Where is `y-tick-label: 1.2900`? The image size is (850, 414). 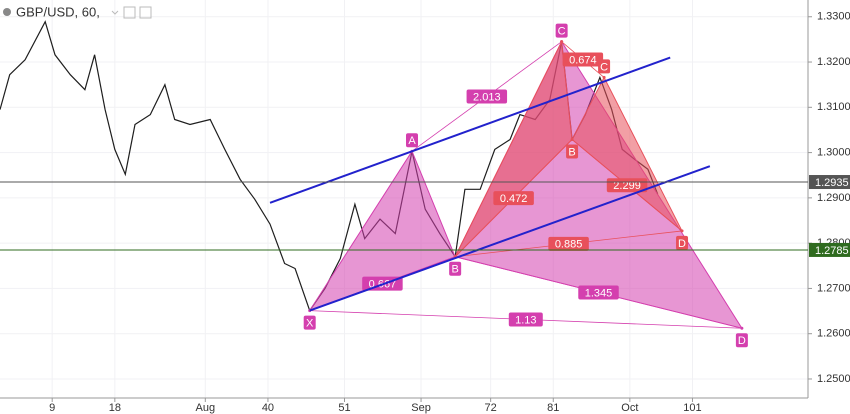 y-tick-label: 1.2900 is located at coordinates (833, 198).